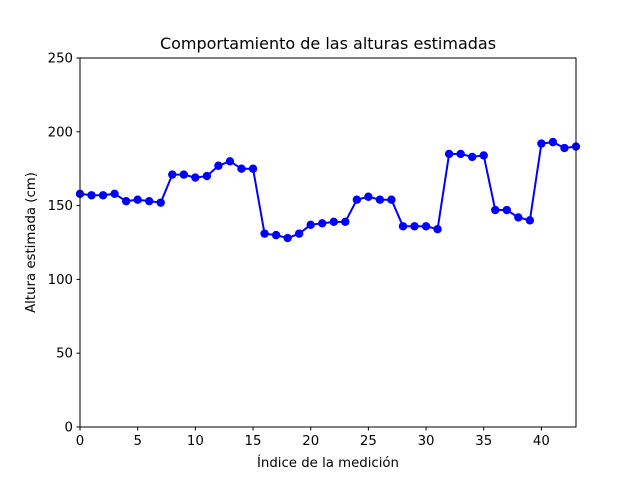 This screenshot has height=480, width=640. Describe the element at coordinates (328, 462) in the screenshot. I see `x-axis-label: Índice de la medición` at that location.